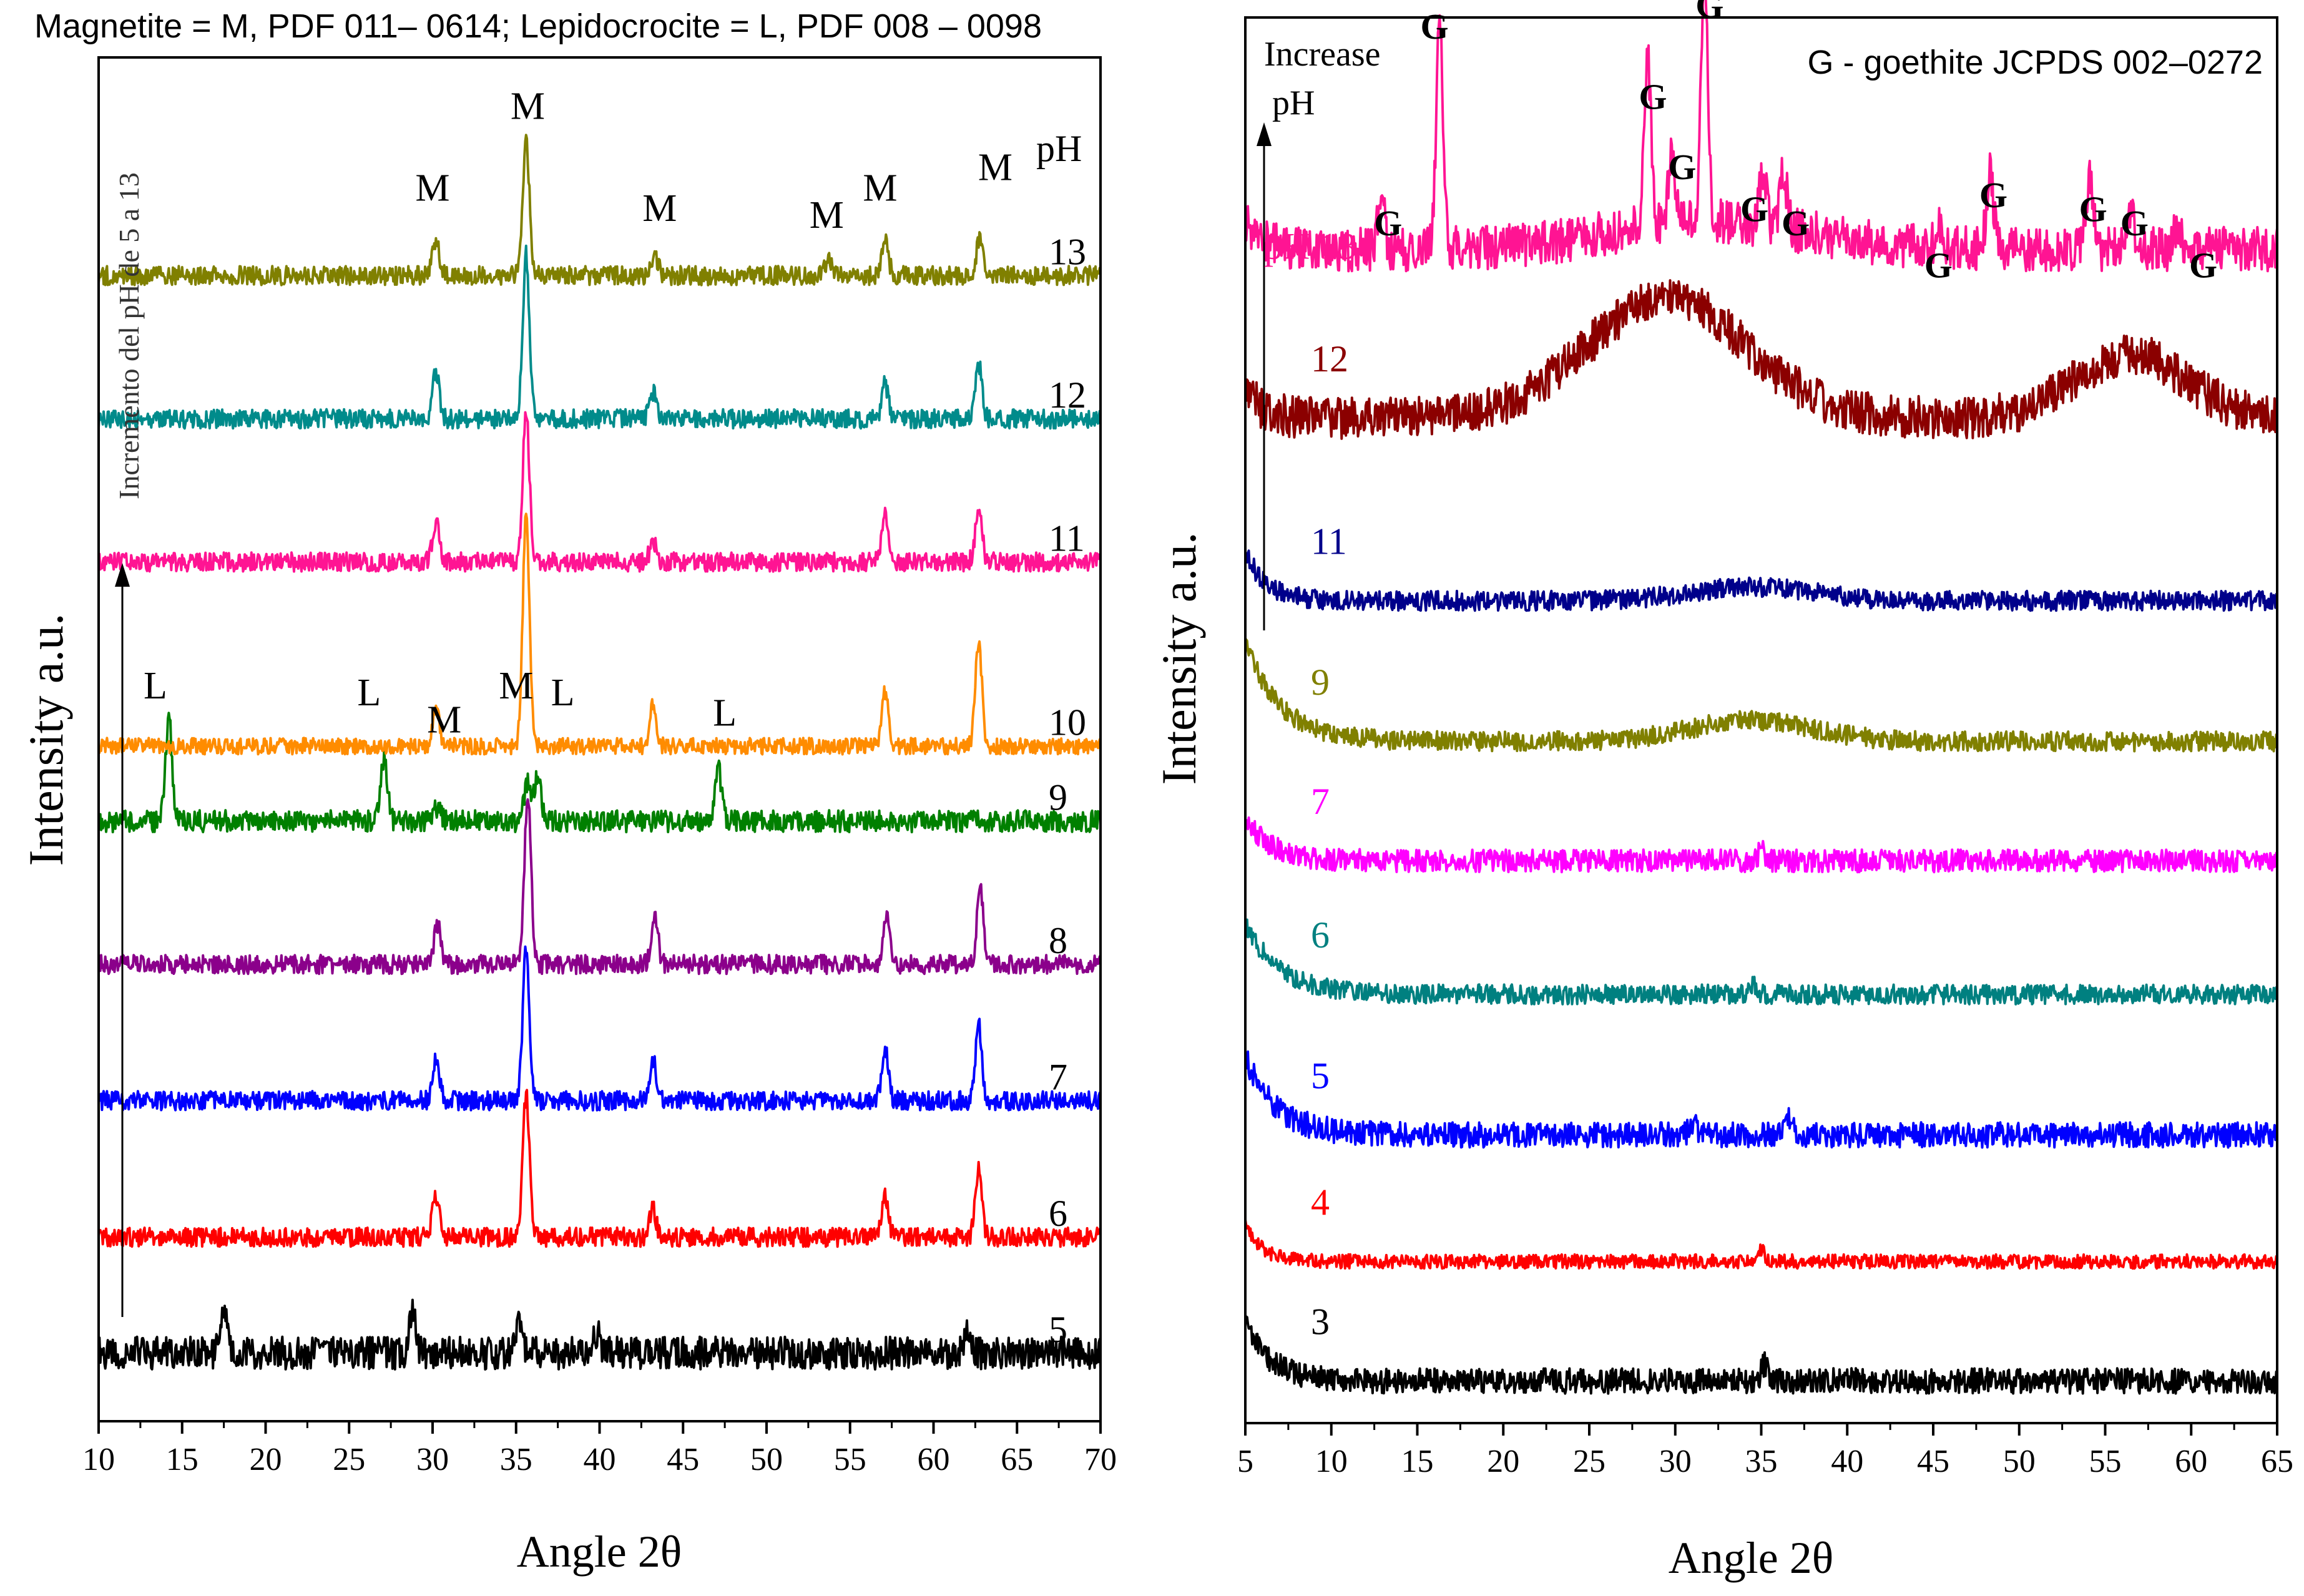  Describe the element at coordinates (2035, 62) in the screenshot. I see `right-header: G - goethite JCPDS 002–0272` at that location.